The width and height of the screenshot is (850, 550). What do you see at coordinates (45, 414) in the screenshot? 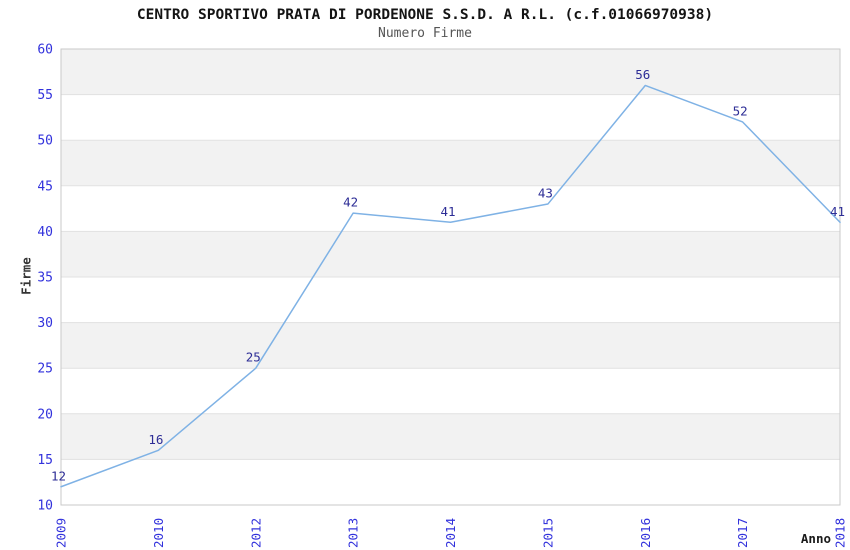
I see `y-tick-label: 20` at bounding box center [45, 414].